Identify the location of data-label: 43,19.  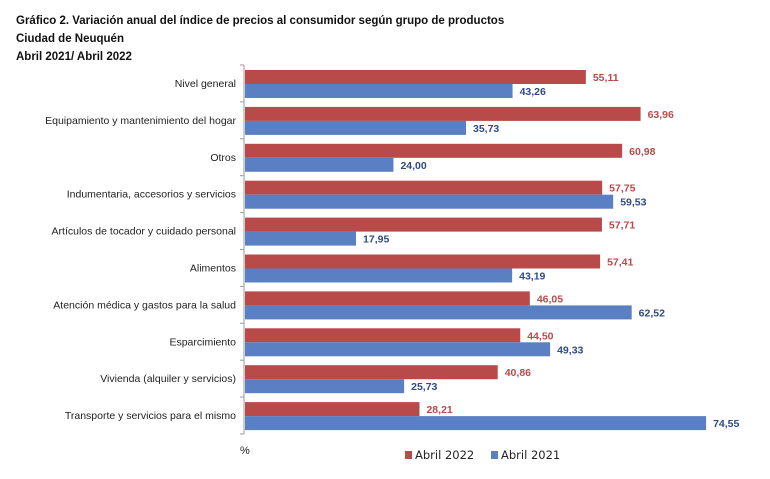
(532, 277).